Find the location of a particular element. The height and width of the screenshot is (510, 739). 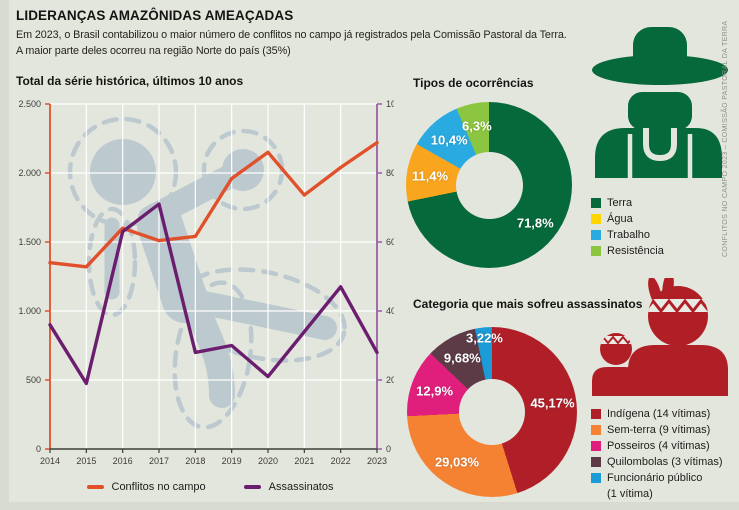

y-left-tick-label: 2.000 is located at coordinates (29, 173).